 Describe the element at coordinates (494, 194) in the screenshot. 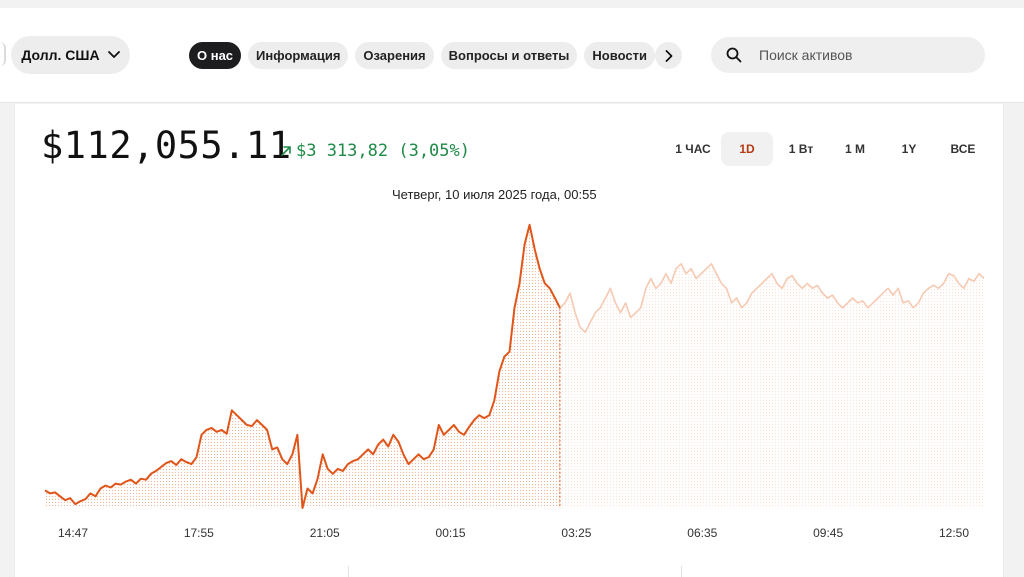

I see `hover-tooltip: Четверг, 10 июля 2025 года, 00:55` at that location.